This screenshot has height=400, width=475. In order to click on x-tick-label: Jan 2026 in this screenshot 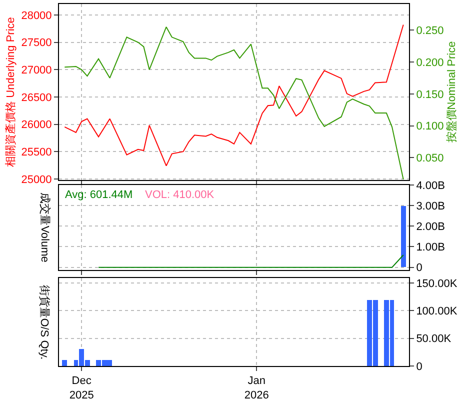, I will do `click(256, 387)`.